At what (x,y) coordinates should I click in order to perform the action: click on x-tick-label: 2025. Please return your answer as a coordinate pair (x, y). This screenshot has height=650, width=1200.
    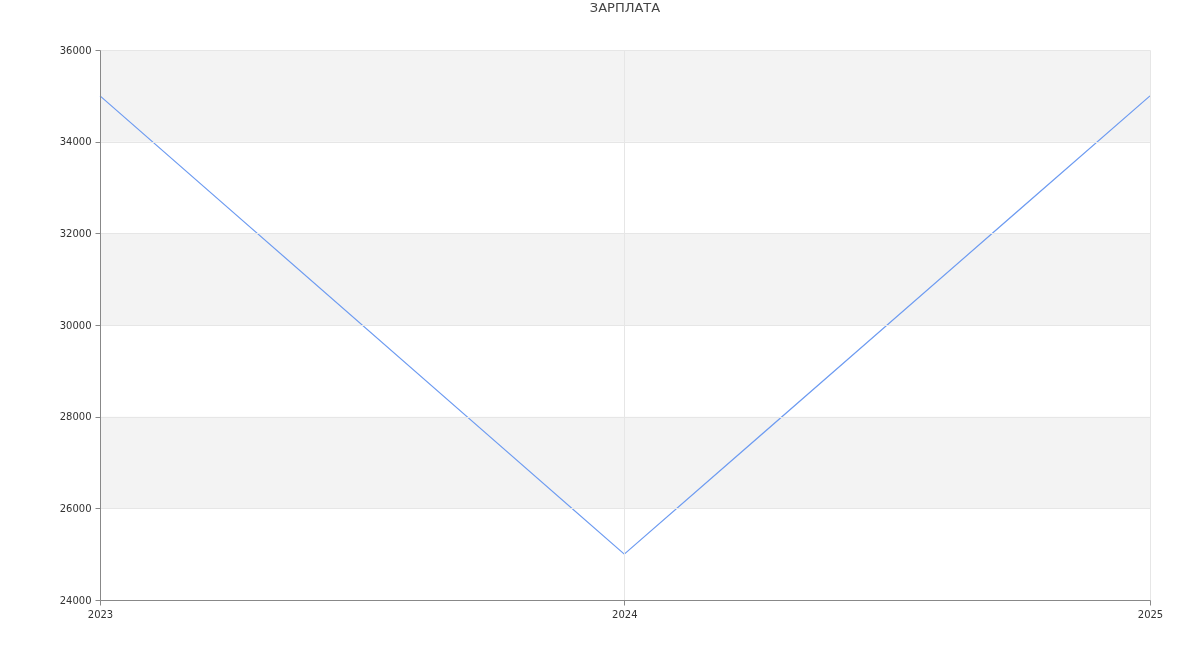
    Looking at the image, I should click on (1150, 614).